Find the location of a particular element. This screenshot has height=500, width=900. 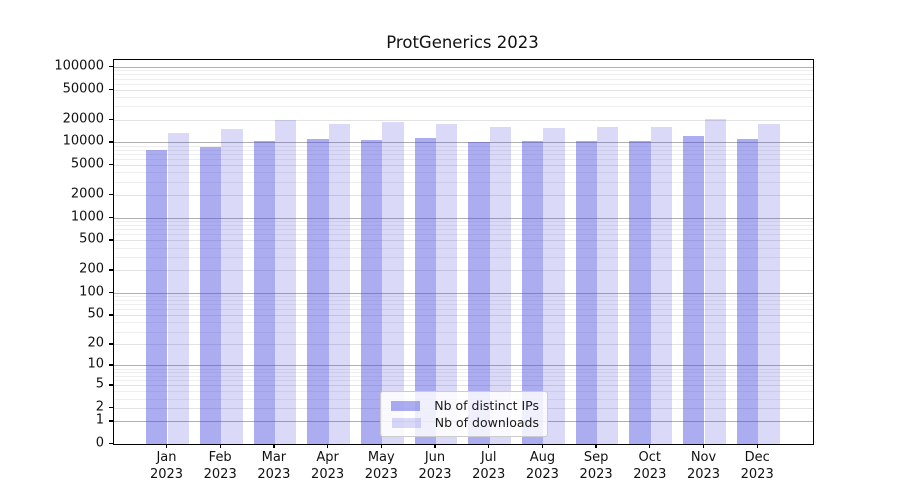

bar-aug-distinct-ips is located at coordinates (533, 292).